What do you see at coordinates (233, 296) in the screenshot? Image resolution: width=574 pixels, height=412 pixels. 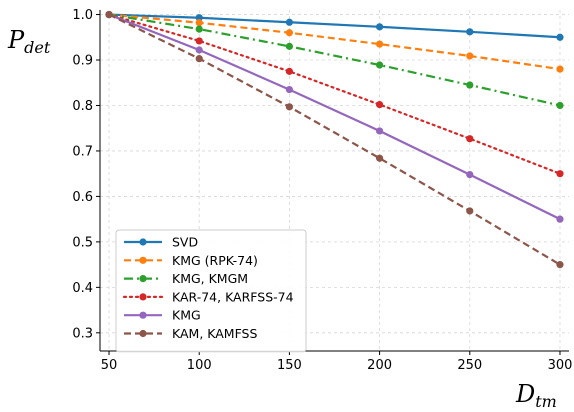 I see `legend-label: KAR-74, KARFSS-74` at bounding box center [233, 296].